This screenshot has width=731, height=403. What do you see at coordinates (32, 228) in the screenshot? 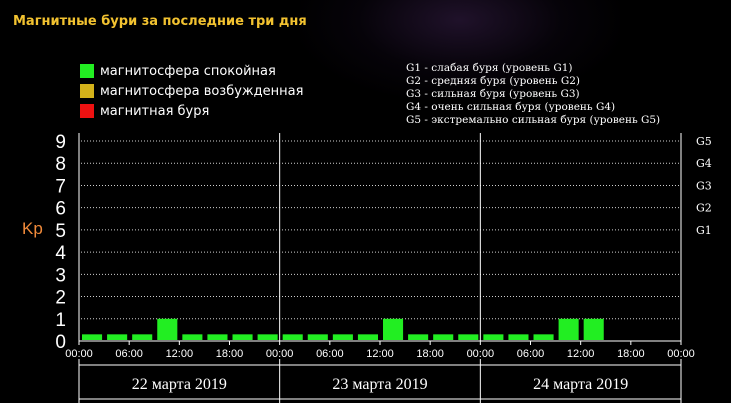
I see `y-axis-title: Kp` at bounding box center [32, 228].